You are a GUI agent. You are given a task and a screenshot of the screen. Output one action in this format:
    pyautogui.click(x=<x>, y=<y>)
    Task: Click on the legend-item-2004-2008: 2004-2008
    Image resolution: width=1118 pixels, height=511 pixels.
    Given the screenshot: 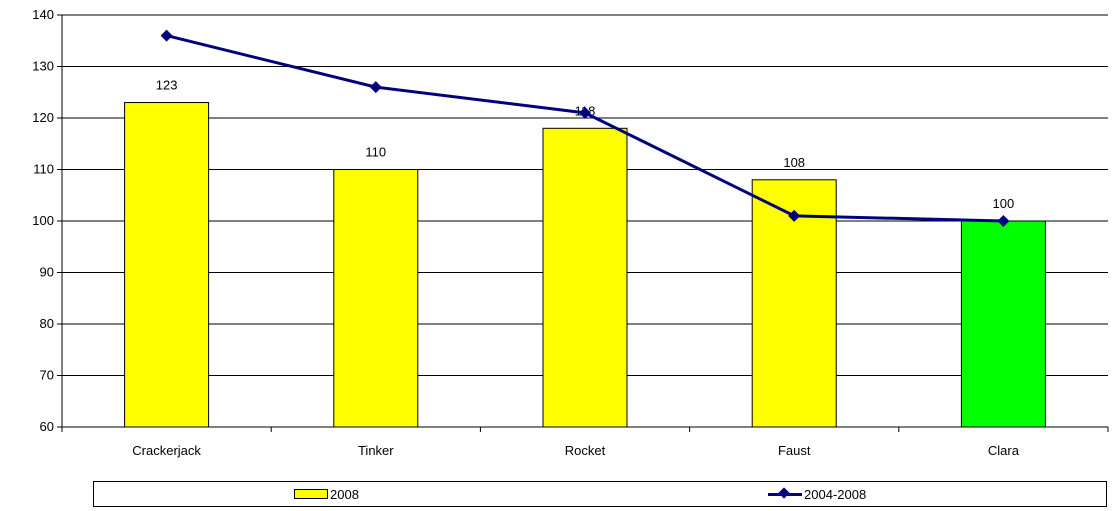 What is the action you would take?
    pyautogui.click(x=817, y=494)
    